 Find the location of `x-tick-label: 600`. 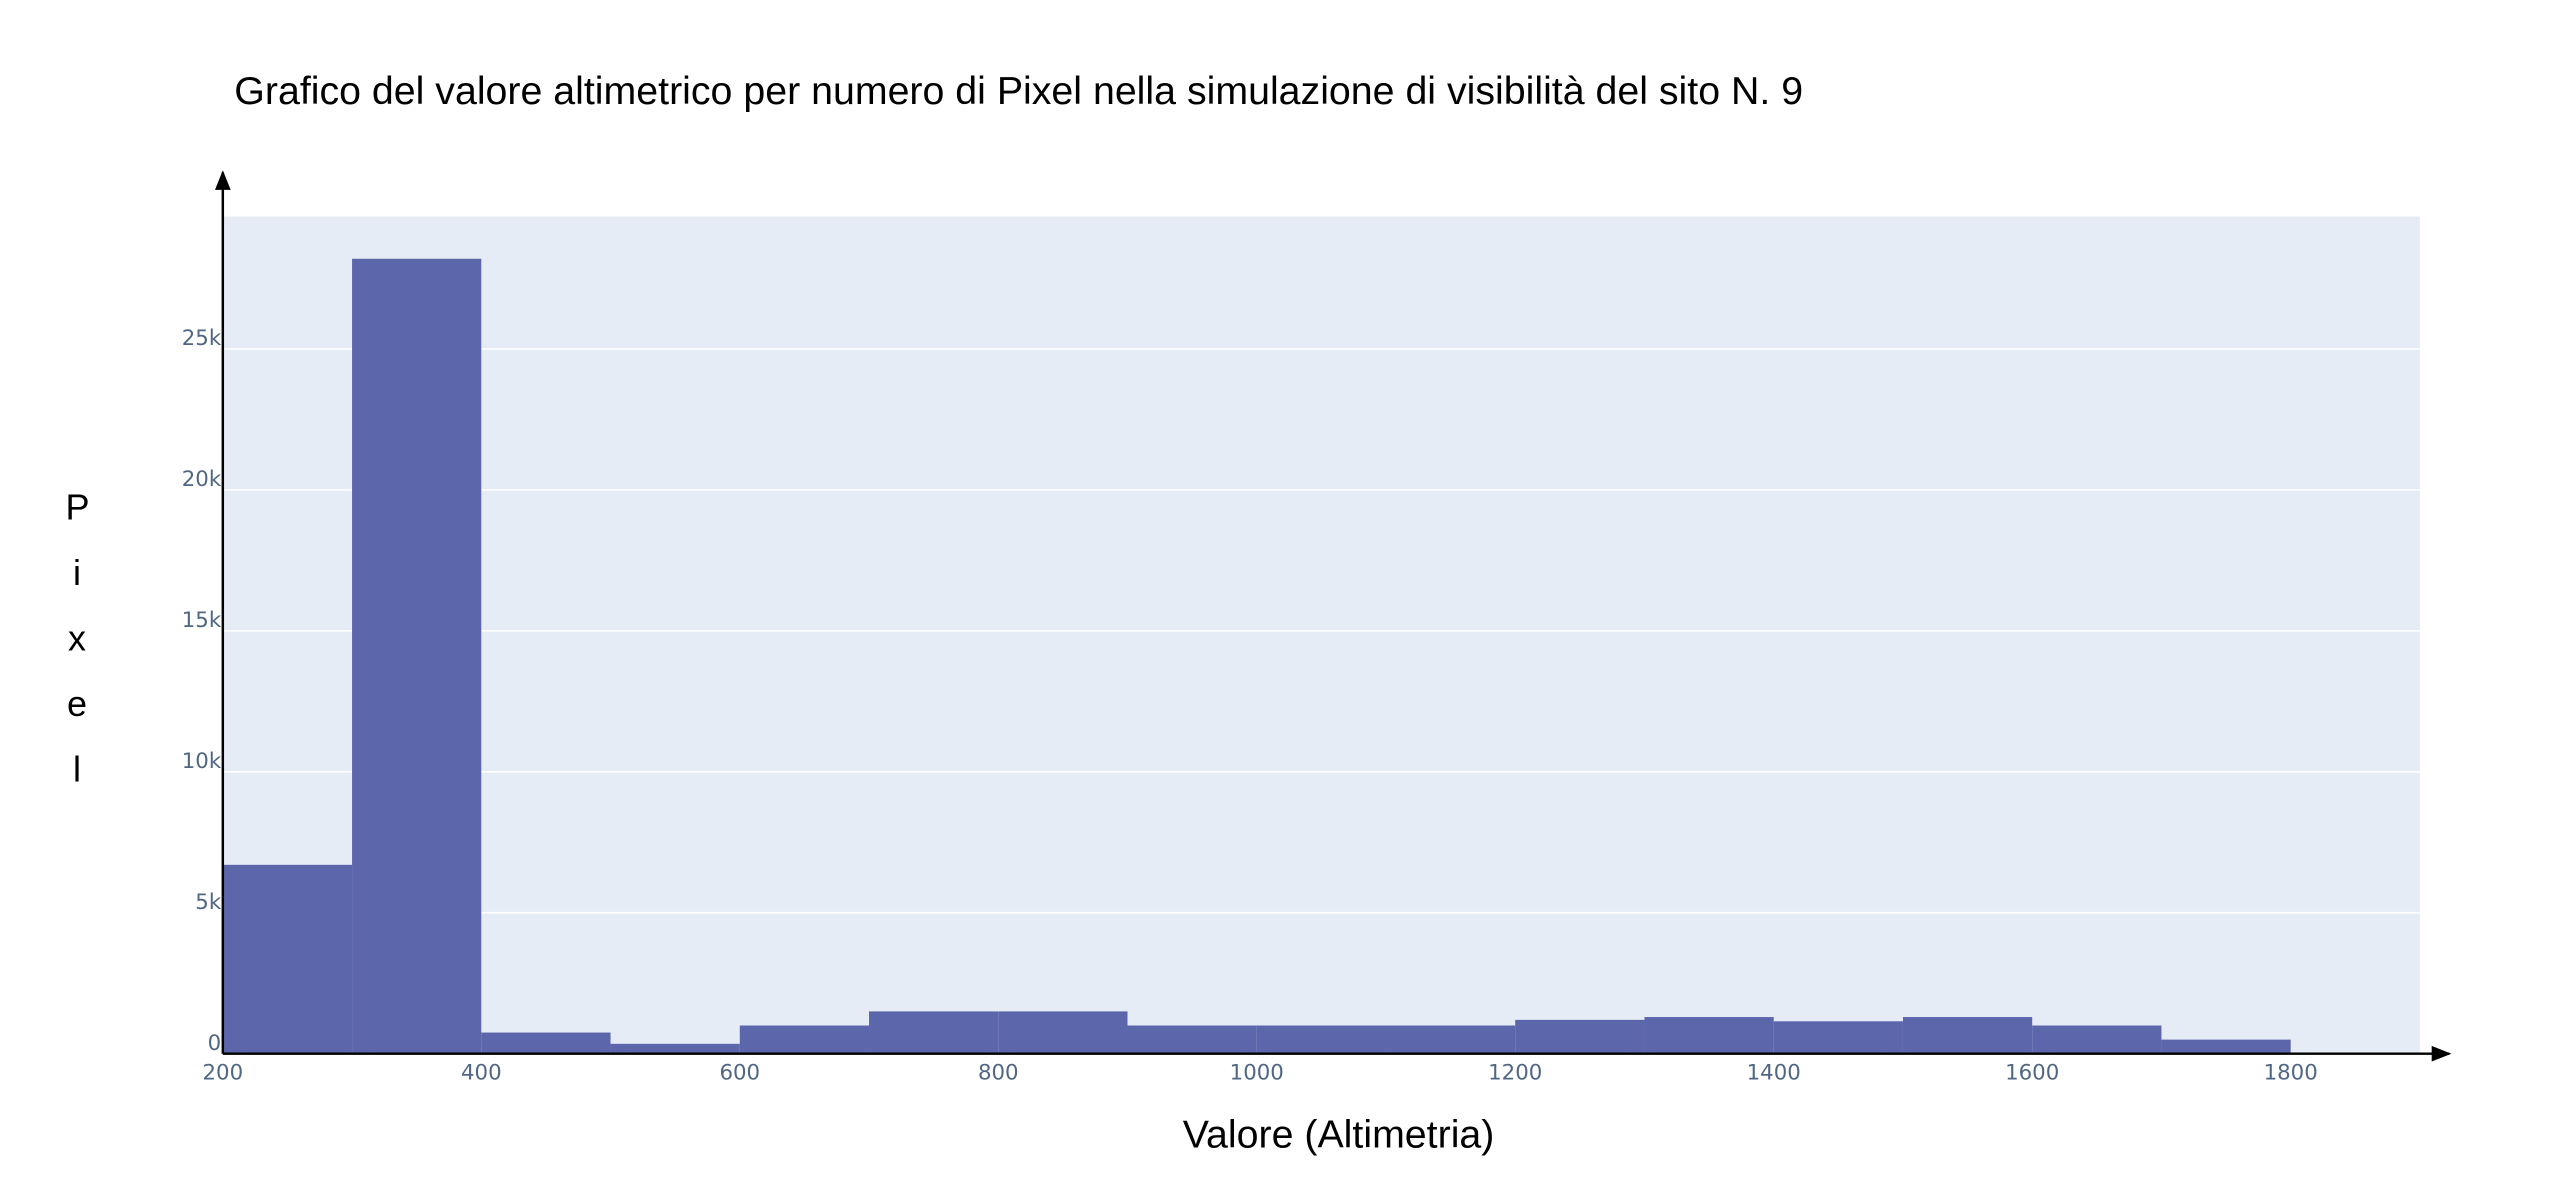

x-tick-label: 600 is located at coordinates (739, 1072).